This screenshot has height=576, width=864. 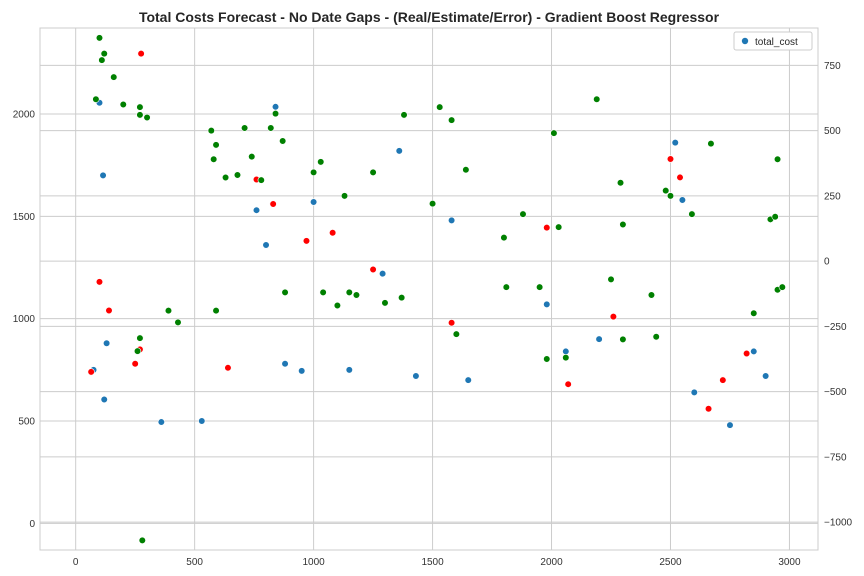 What do you see at coordinates (838, 523) in the screenshot?
I see `right-y-tick-label: −1000` at bounding box center [838, 523].